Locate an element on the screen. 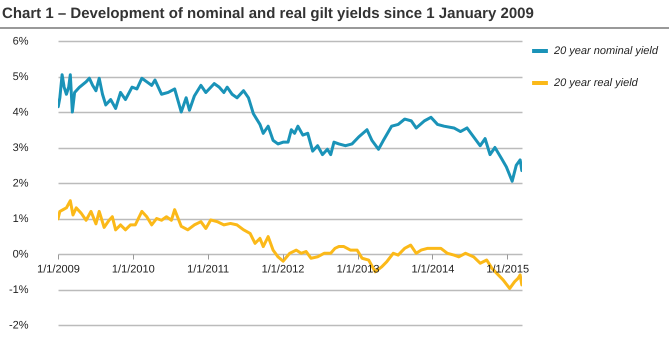 The height and width of the screenshot is (343, 669). y-tick-label: 6% is located at coordinates (20, 42).